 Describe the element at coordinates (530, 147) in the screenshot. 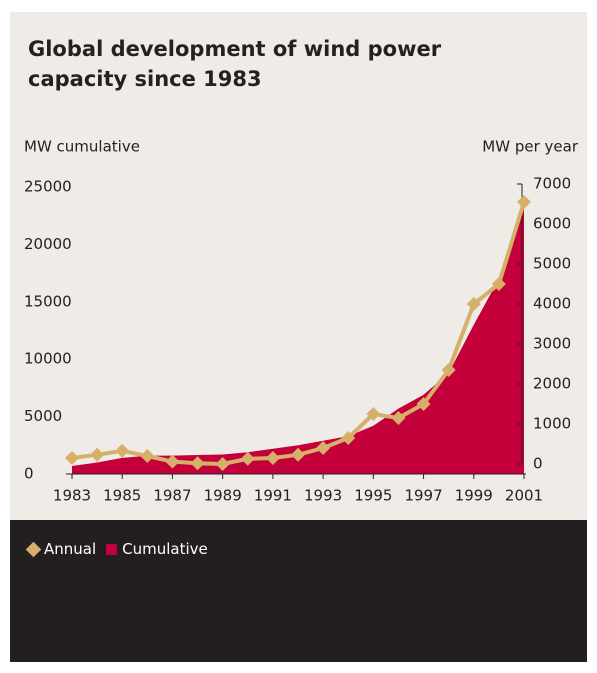

I see `y2-axis-label: MW per year` at that location.